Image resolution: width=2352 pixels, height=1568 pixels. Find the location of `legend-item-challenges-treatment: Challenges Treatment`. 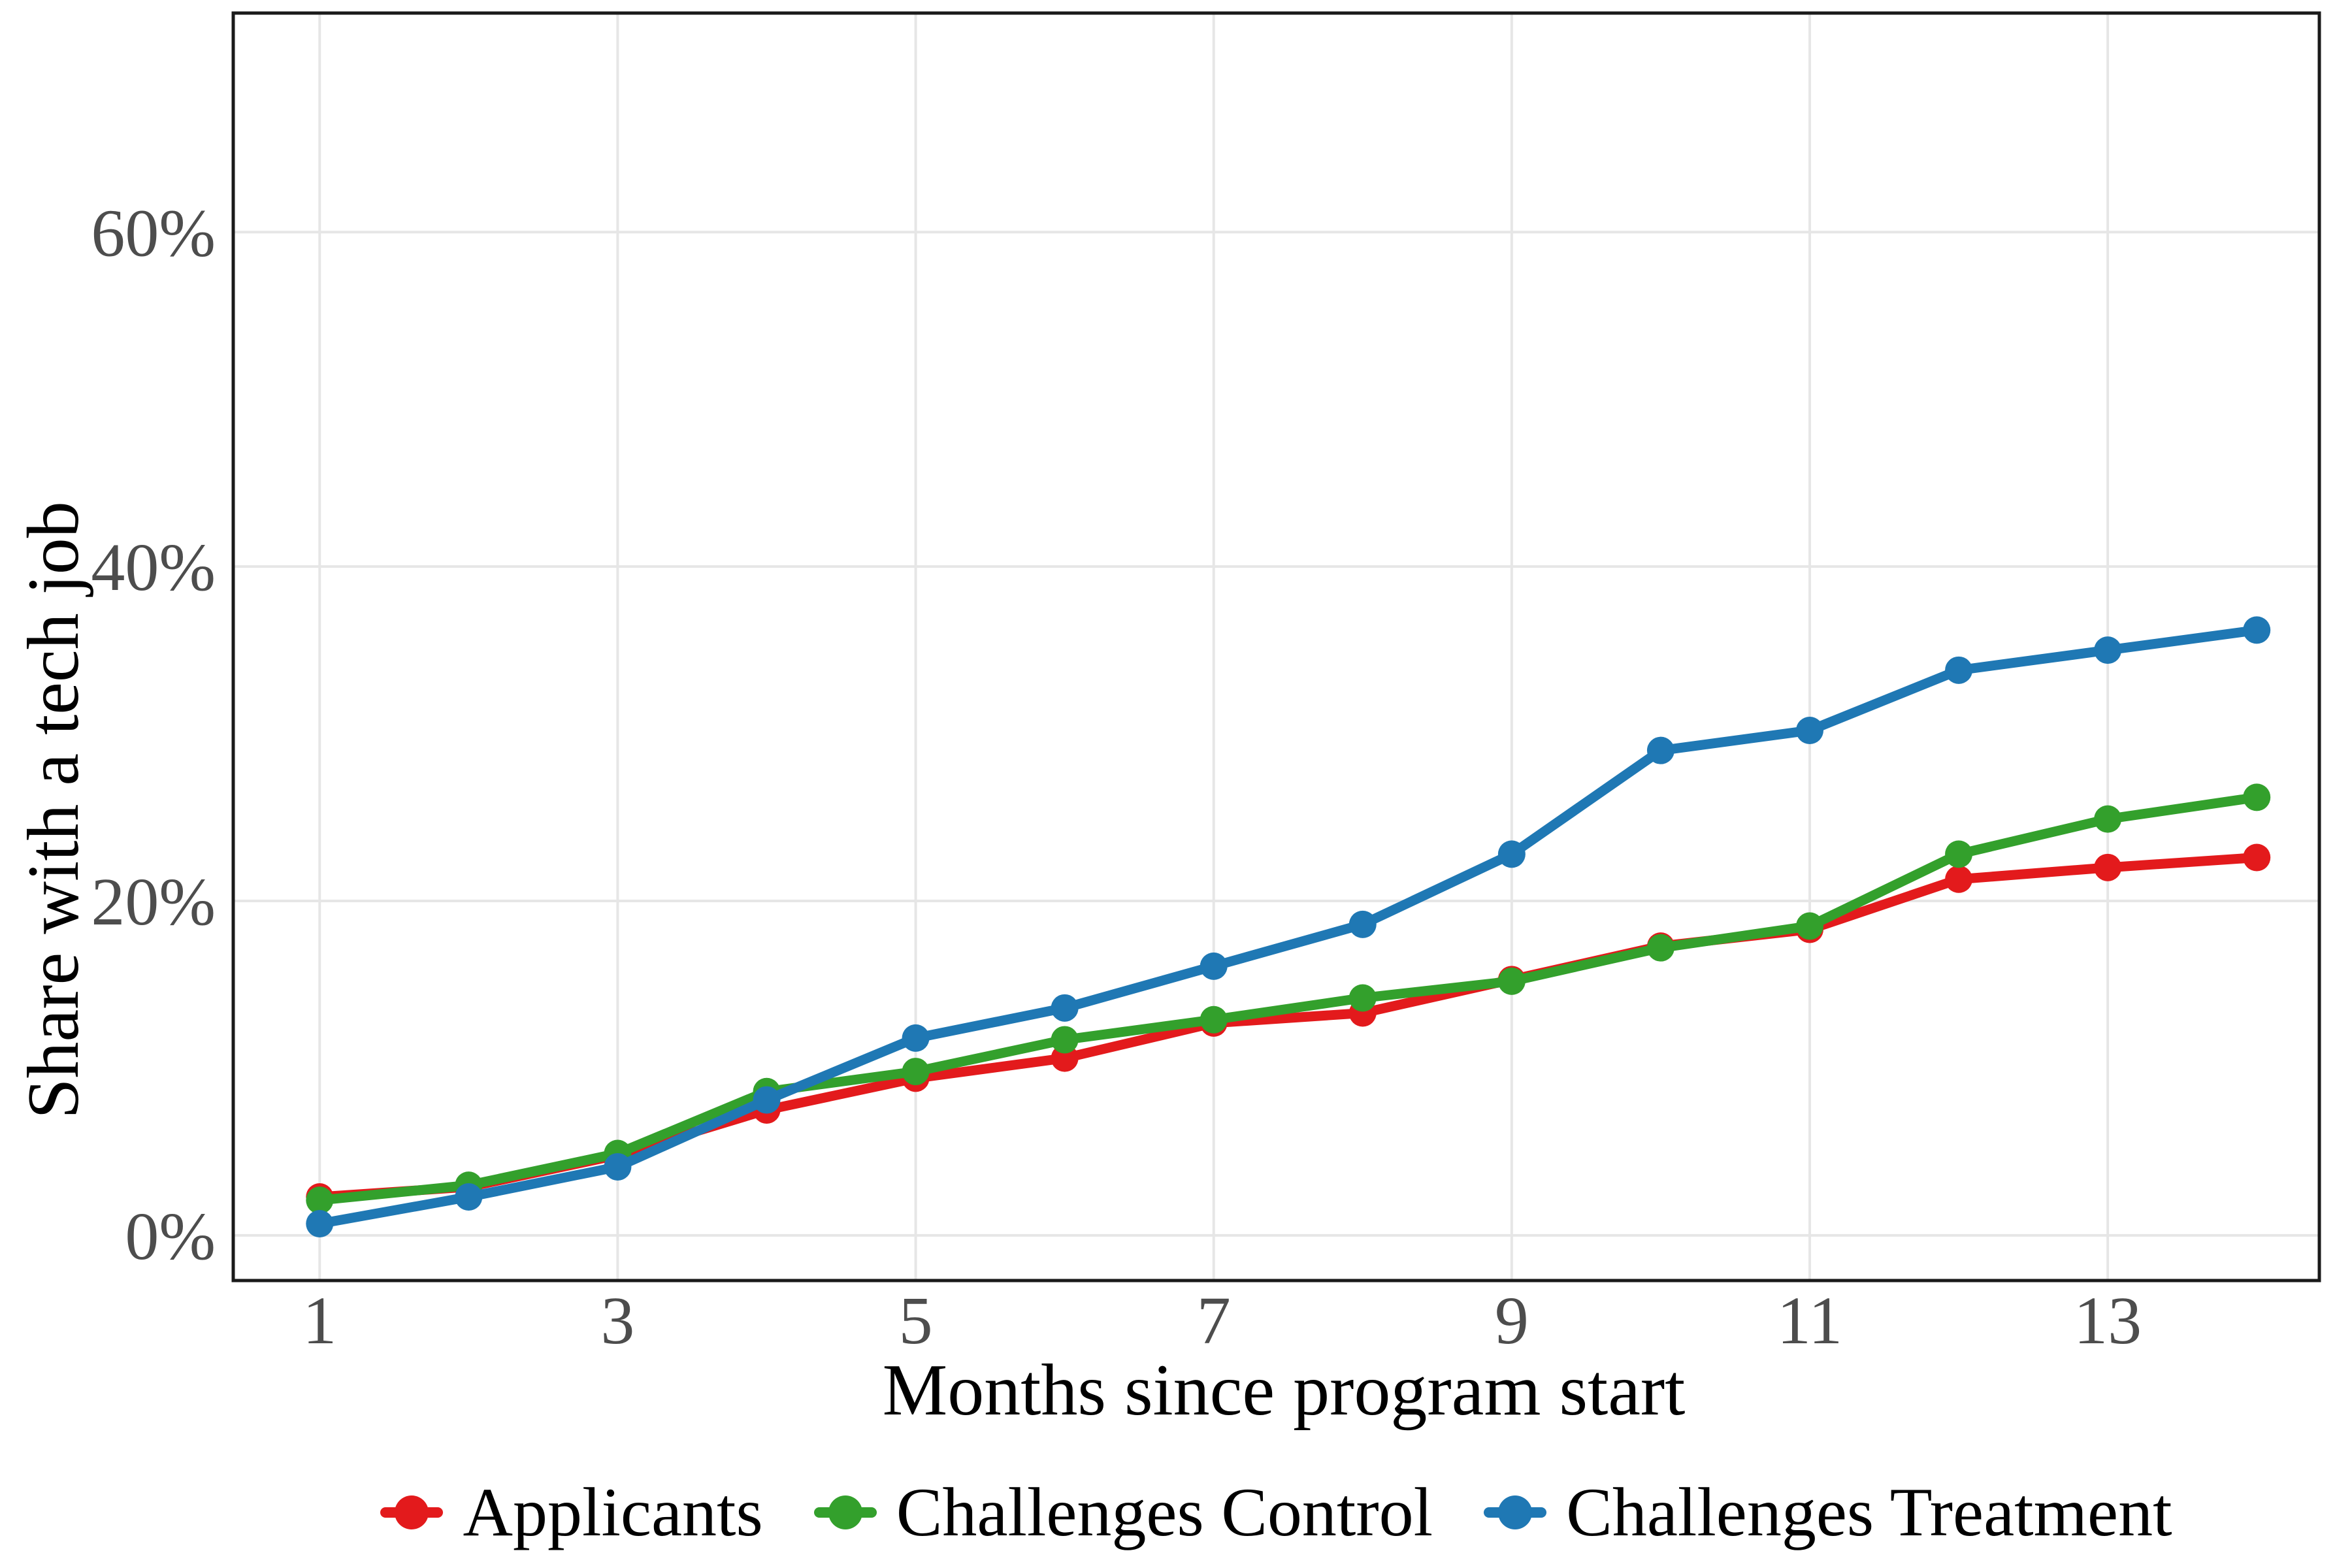

legend-item-challenges-treatment: Challenges Treatment is located at coordinates (1828, 1512).